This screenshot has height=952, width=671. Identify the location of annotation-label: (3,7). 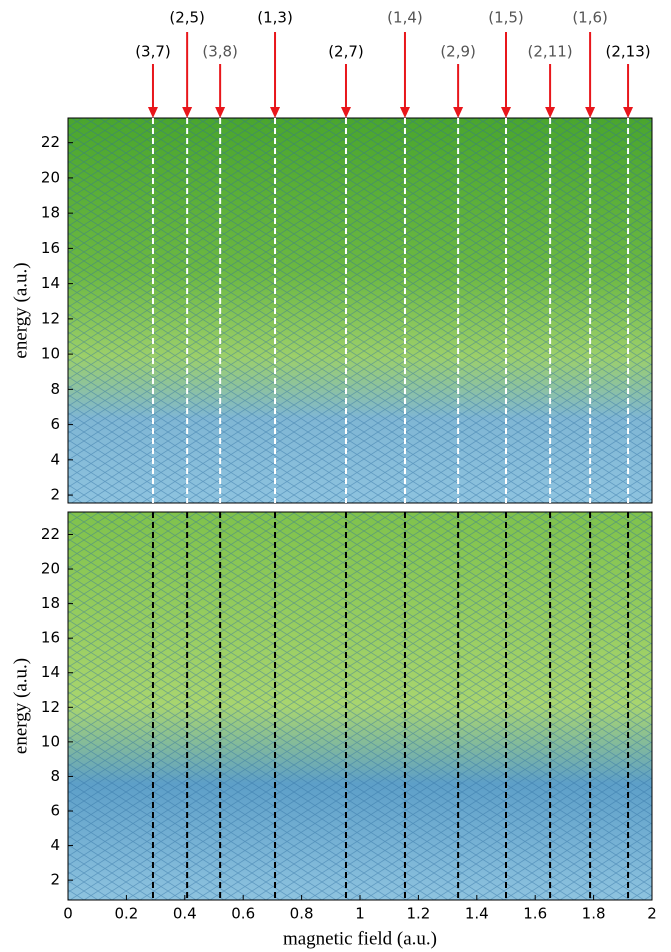
(153, 52).